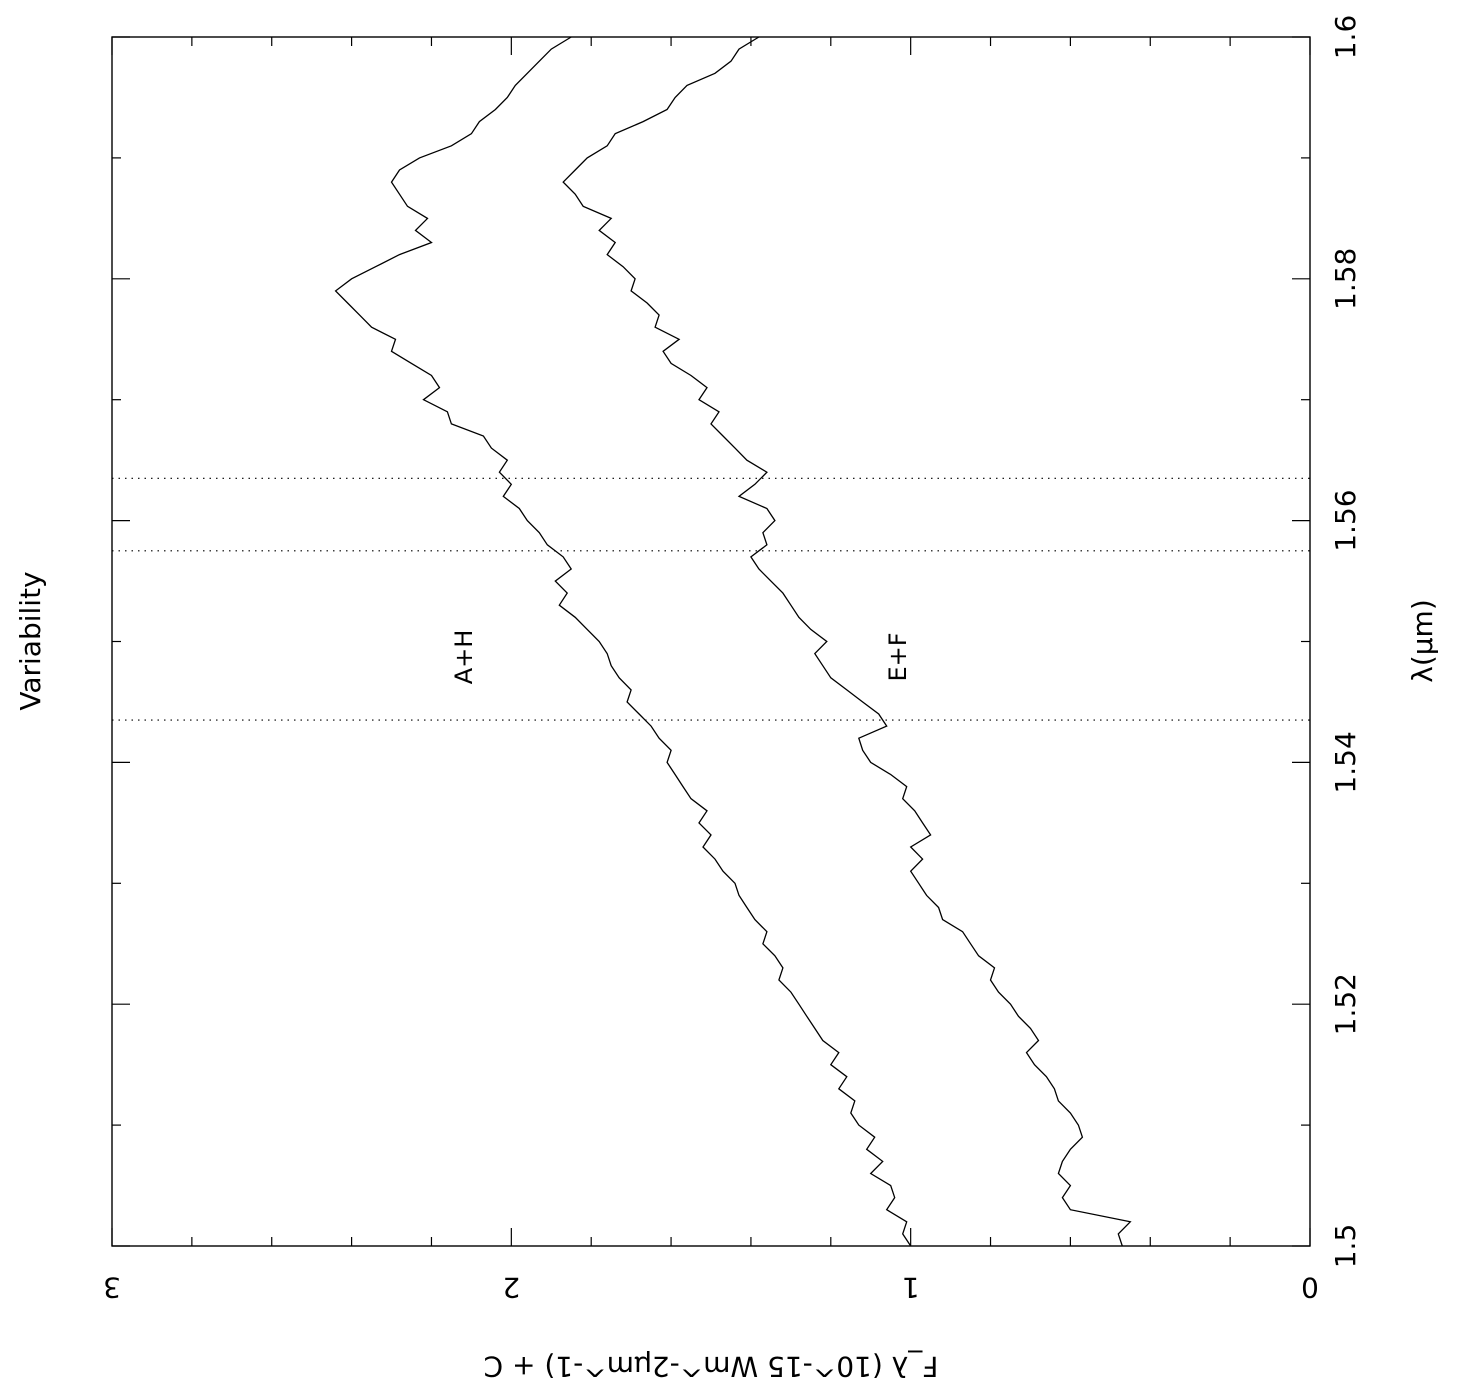 The width and height of the screenshot is (1457, 1385). What do you see at coordinates (911, 1287) in the screenshot?
I see `y-tick-label: 1` at bounding box center [911, 1287].